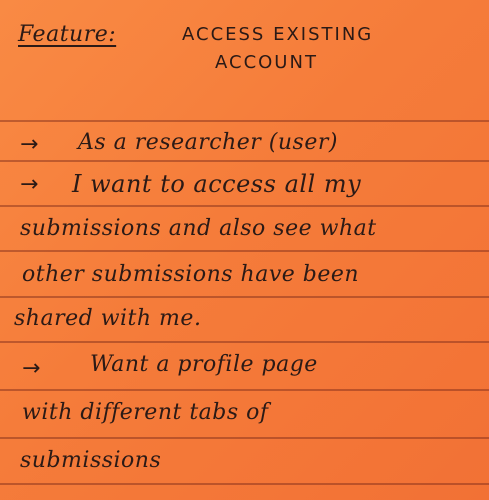  Describe the element at coordinates (217, 184) in the screenshot. I see `note-line-2: I want to access all my` at that location.